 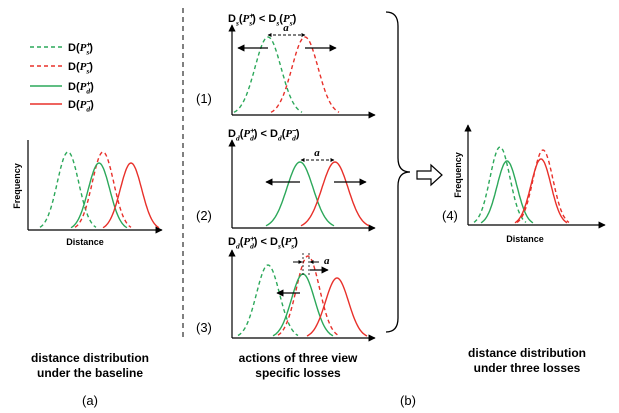 What do you see at coordinates (62, 105) in the screenshot?
I see `legend-item-dd-neg: D(P− d)` at bounding box center [62, 105].